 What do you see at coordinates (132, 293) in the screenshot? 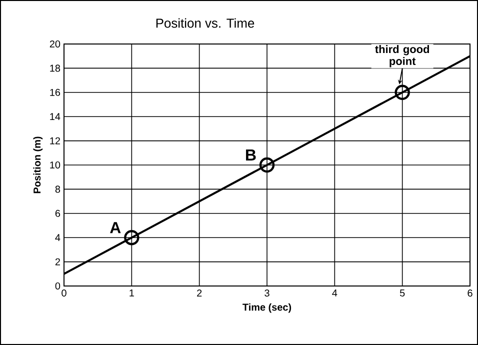
I see `x-tick-label: 1` at bounding box center [132, 293].